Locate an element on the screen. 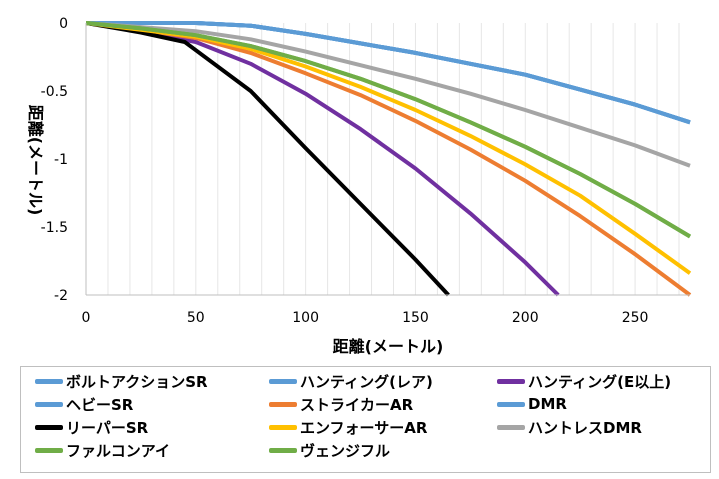  x-tick-label: 250 is located at coordinates (635, 318).